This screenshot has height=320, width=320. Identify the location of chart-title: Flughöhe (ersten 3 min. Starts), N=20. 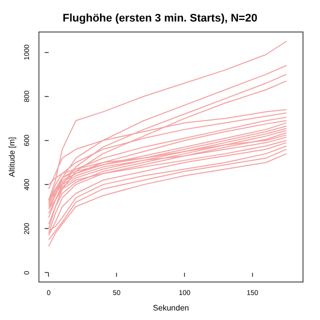
(160, 18).